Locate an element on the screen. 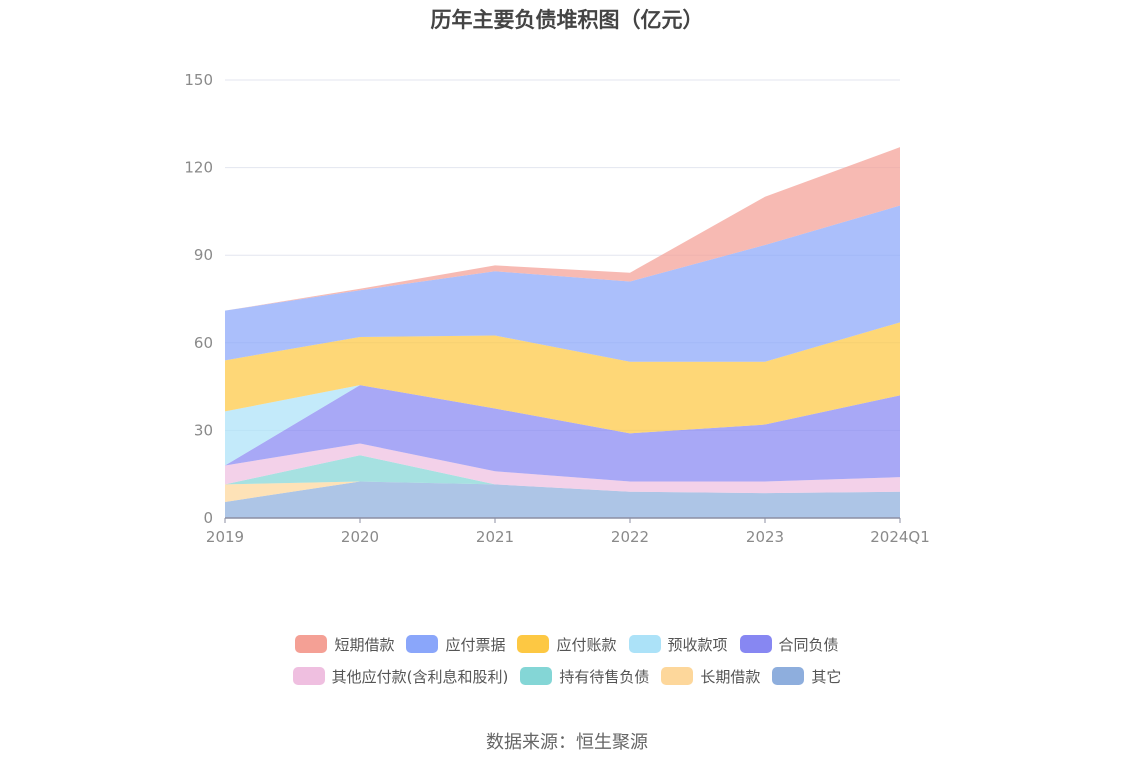  legend-item: 合同负债 is located at coordinates (789, 644).